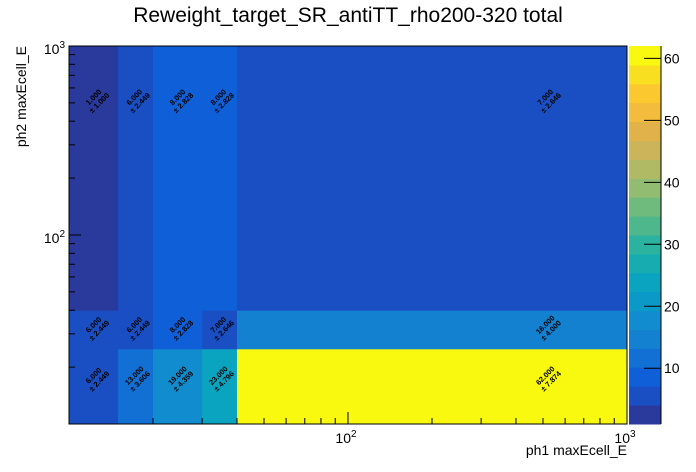  Describe the element at coordinates (672, 182) in the screenshot. I see `colorbar-tick-label: 40` at that location.